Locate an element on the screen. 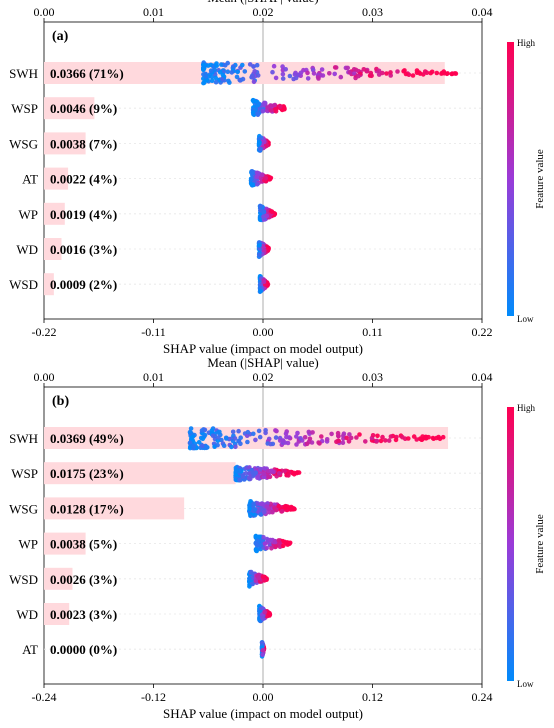 Image resolution: width=554 pixels, height=728 pixels. top-axis-label: Mean (|SHAP| value) is located at coordinates (262, 362).